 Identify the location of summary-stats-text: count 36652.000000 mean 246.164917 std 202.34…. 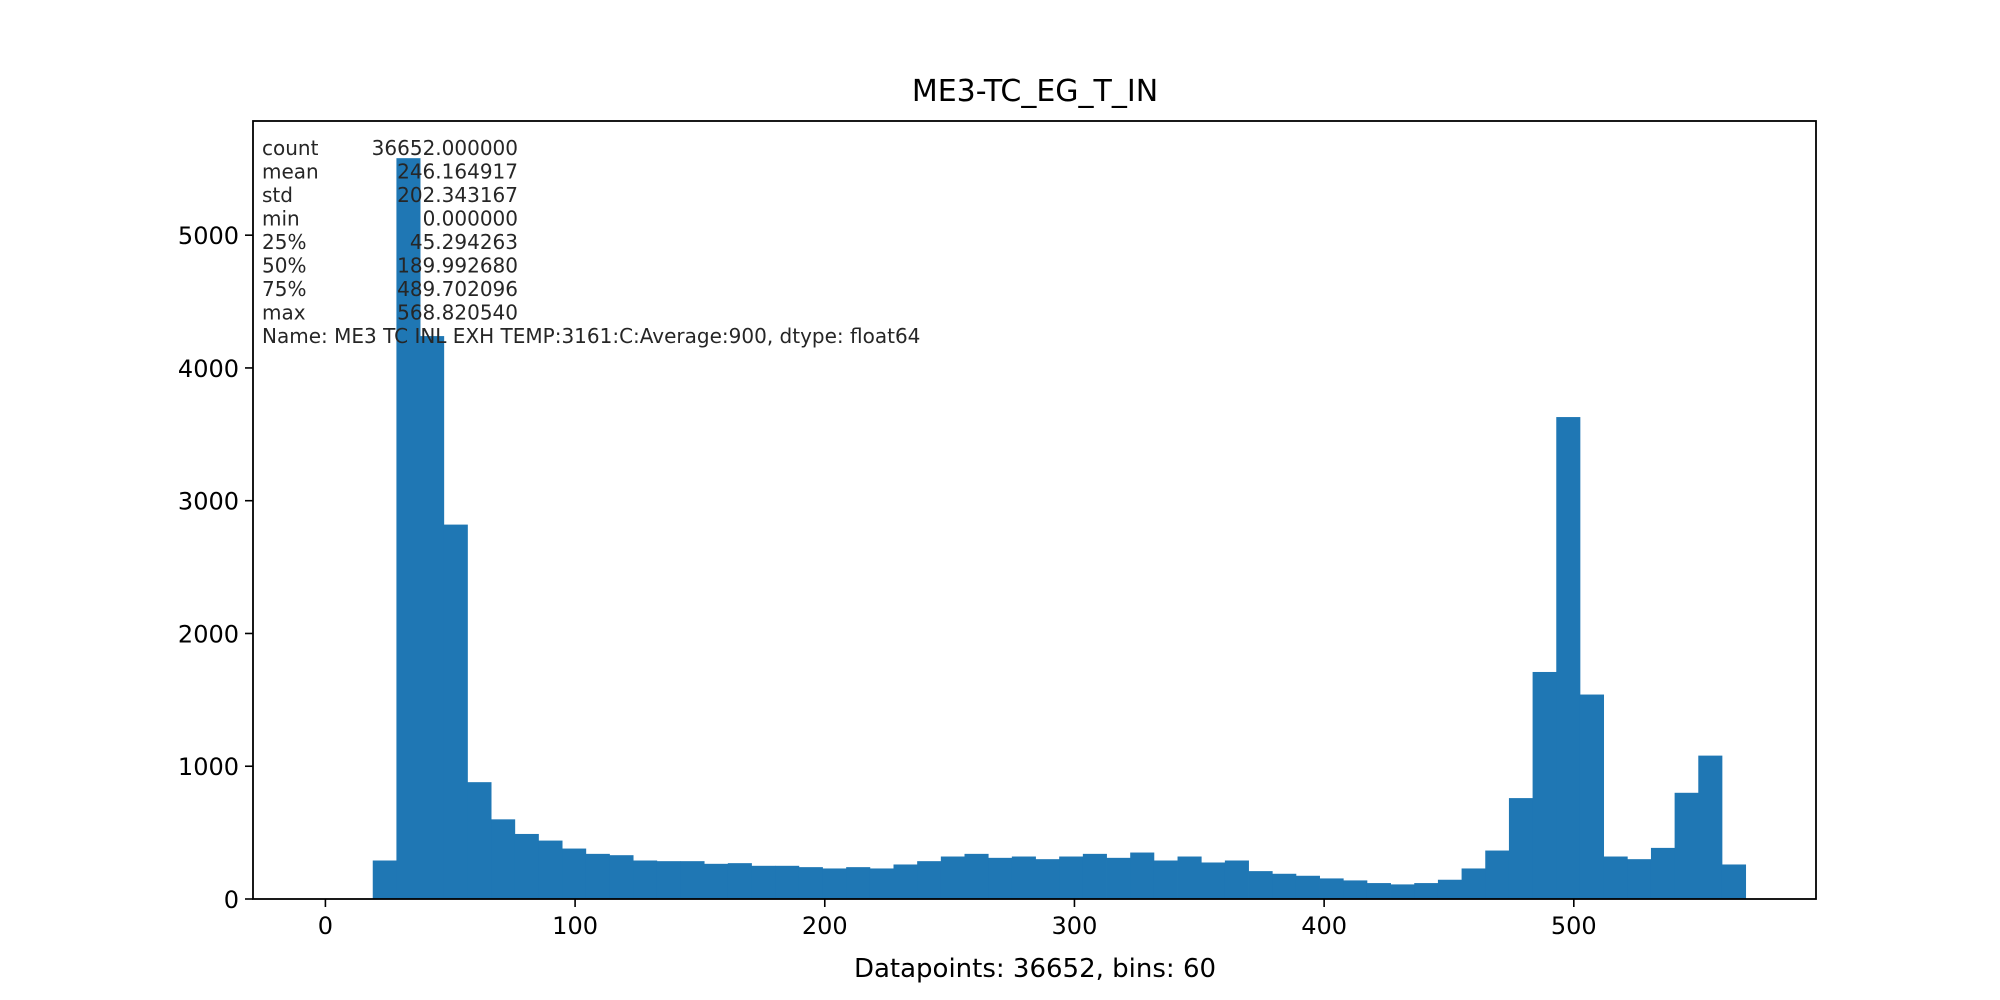
(591, 242).